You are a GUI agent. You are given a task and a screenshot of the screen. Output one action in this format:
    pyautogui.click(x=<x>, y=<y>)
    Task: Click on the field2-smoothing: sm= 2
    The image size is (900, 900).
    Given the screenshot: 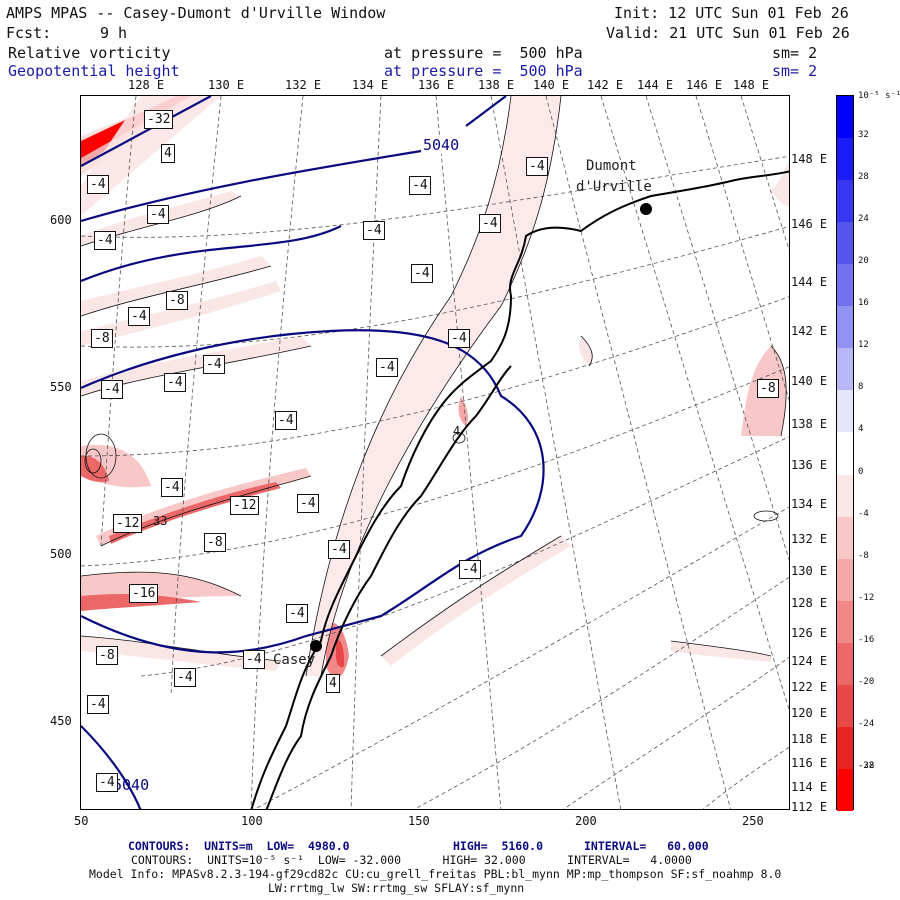 What is the action you would take?
    pyautogui.click(x=795, y=71)
    